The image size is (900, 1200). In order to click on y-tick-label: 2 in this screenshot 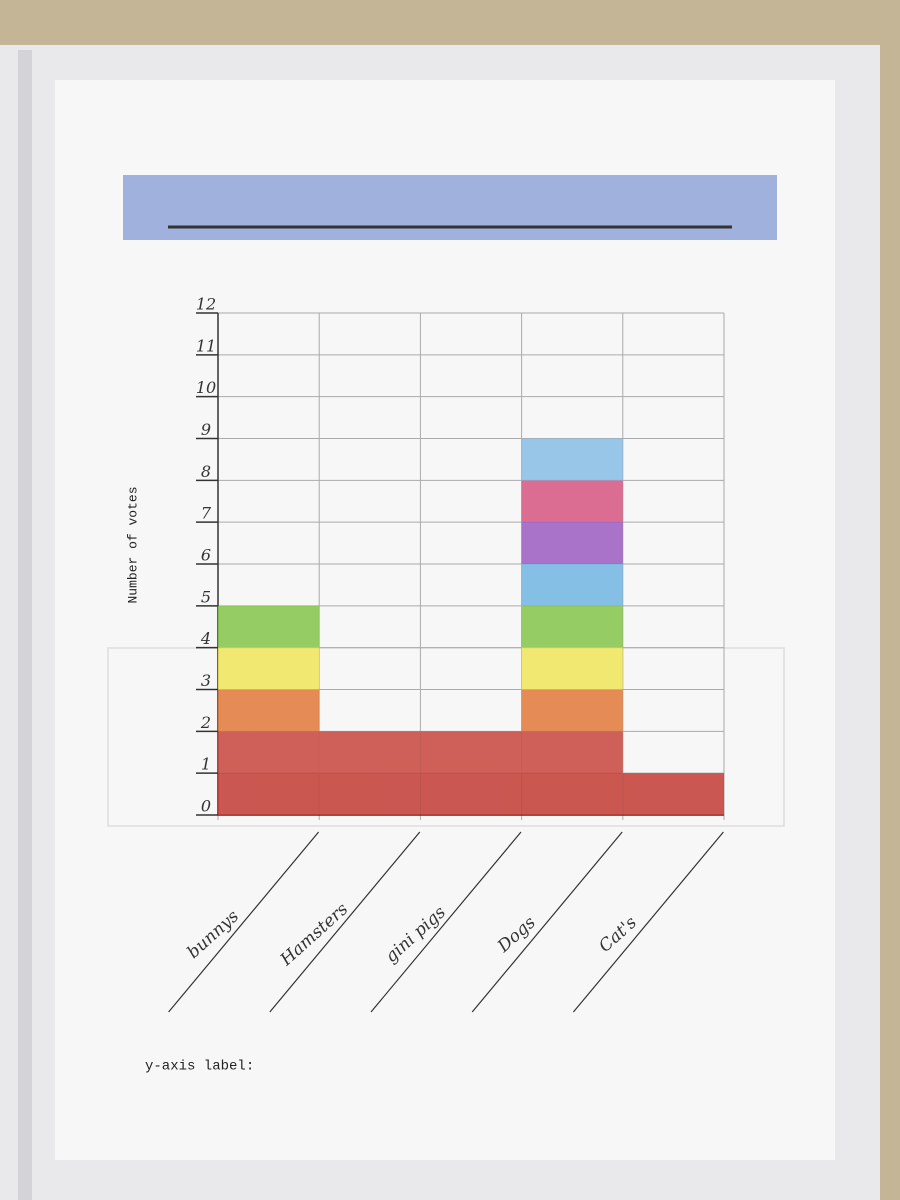, I will do `click(205, 722)`.